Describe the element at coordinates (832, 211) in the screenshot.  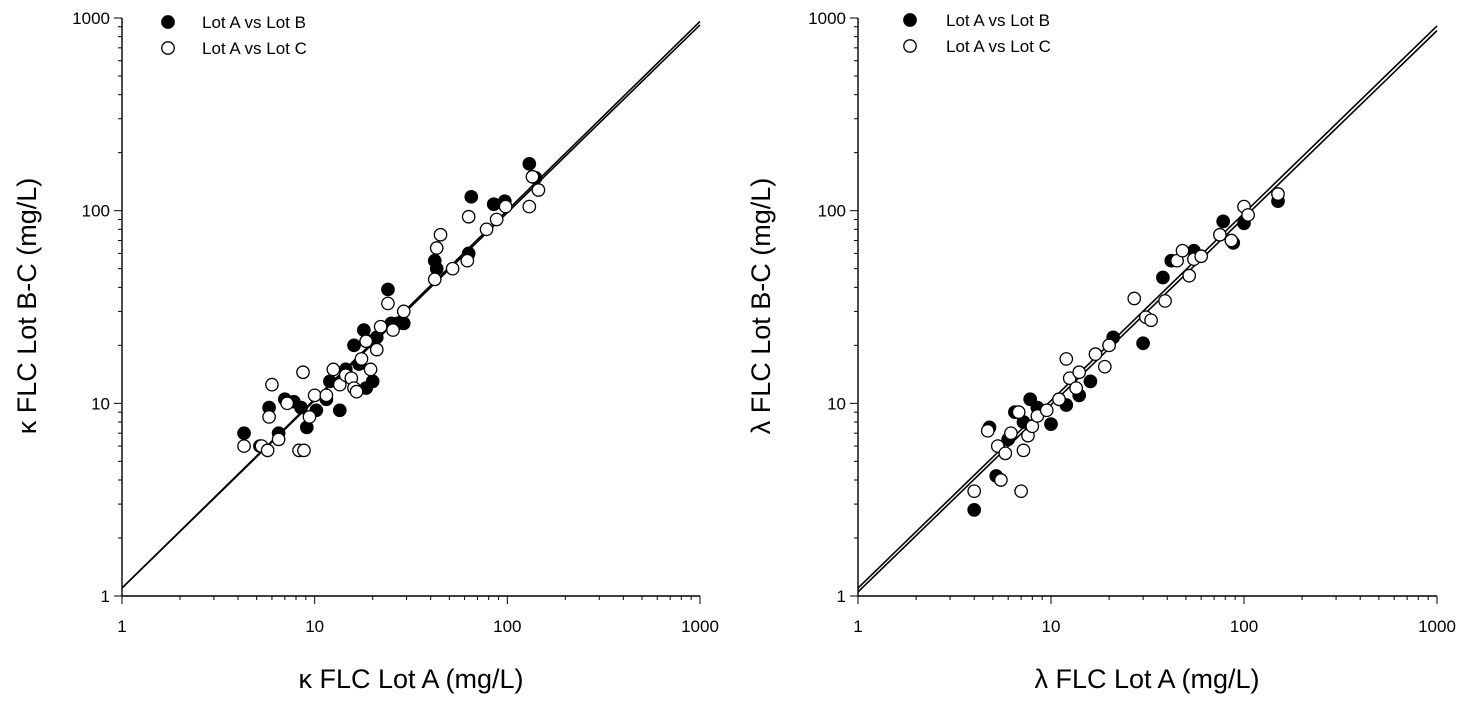
I see `right-y-tick-label: 100` at that location.